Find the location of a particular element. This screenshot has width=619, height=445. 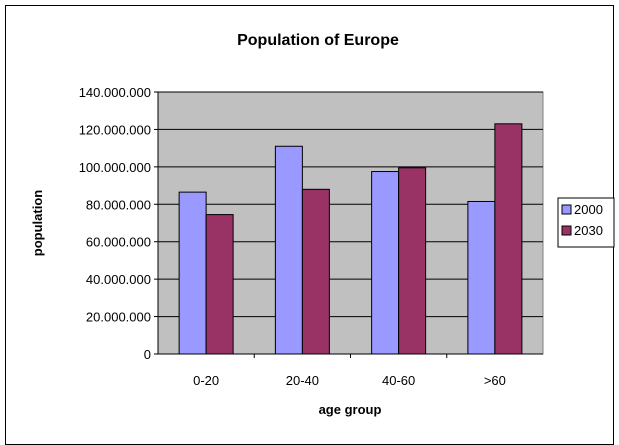

y-tick-label: 40.000.000 is located at coordinates (118, 279).